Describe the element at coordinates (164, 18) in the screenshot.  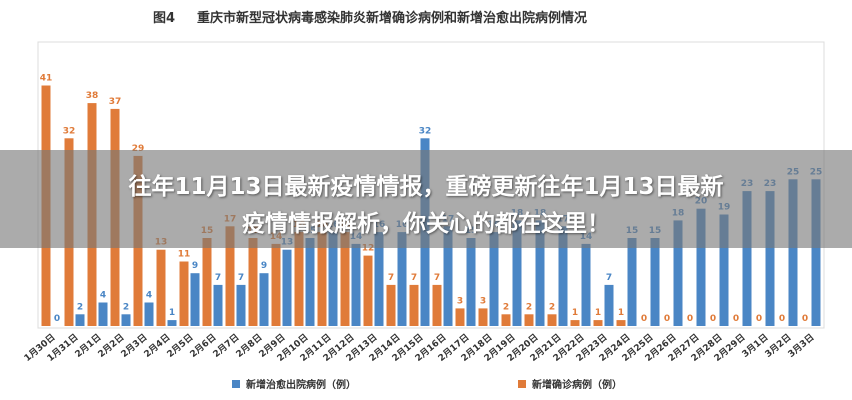
I see `figure-number: 图4` at that location.